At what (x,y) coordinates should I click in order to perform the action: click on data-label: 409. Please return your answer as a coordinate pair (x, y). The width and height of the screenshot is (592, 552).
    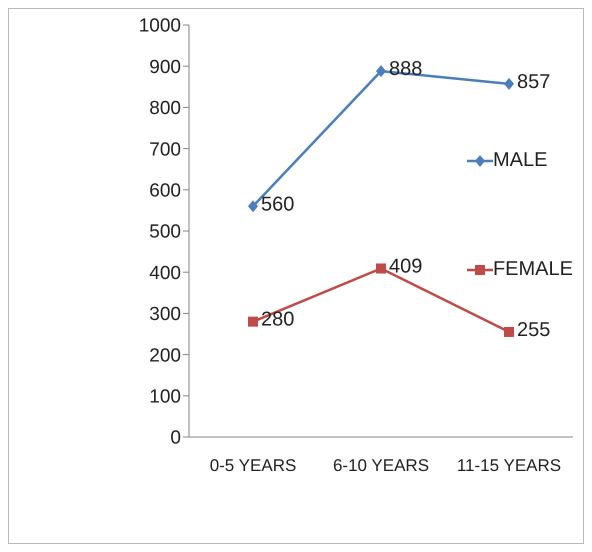
    Looking at the image, I should click on (405, 267).